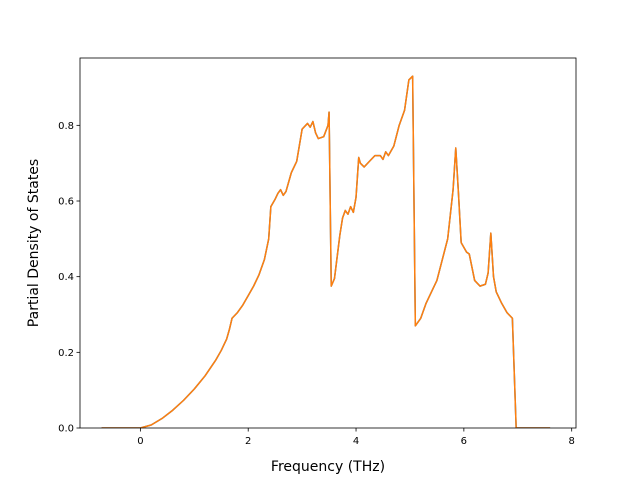  I want to click on x-axis: 0 2 4 6 8, so click(356, 437).